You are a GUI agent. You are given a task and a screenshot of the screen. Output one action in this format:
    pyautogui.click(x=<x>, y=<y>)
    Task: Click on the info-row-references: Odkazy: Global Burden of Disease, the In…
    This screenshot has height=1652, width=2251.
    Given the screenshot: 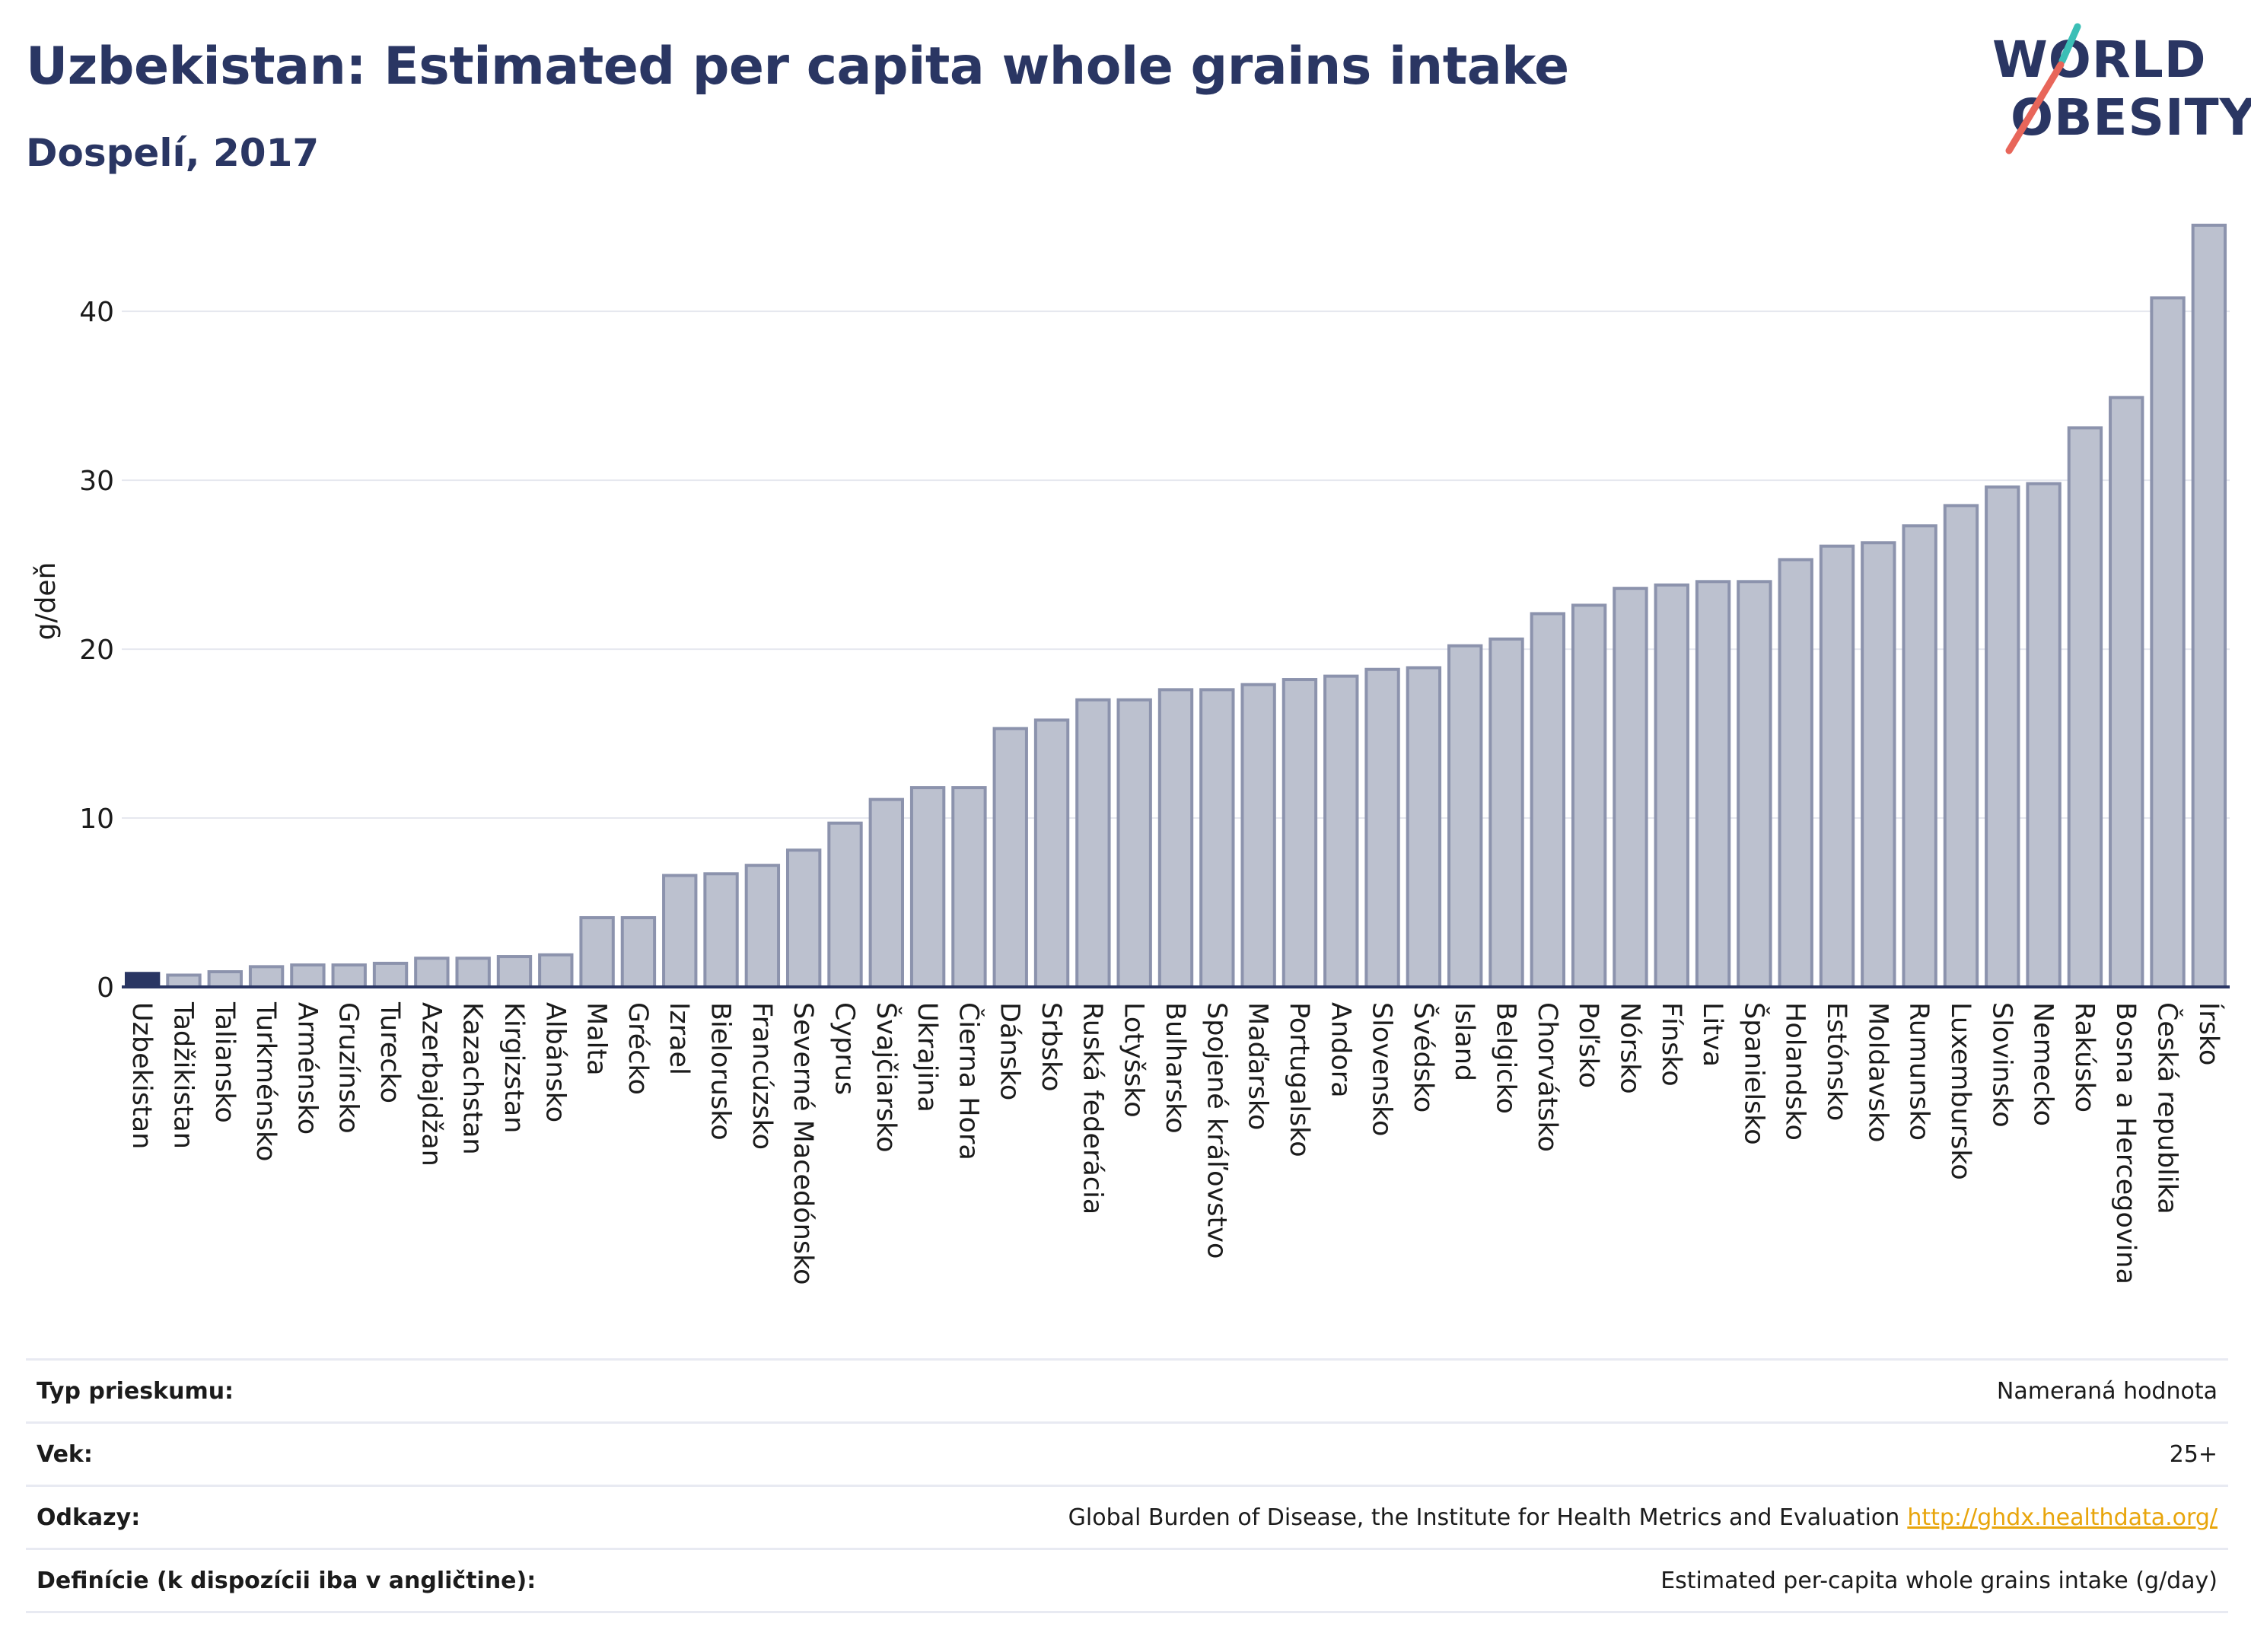 What is the action you would take?
    pyautogui.click(x=1127, y=1518)
    